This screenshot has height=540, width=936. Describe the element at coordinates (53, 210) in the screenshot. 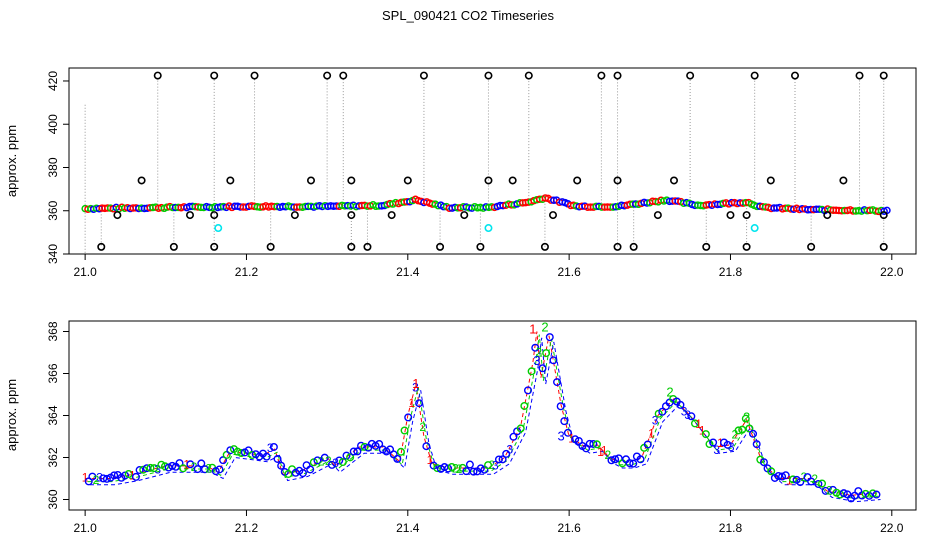

I see `raw-y-tick-label: 360` at that location.